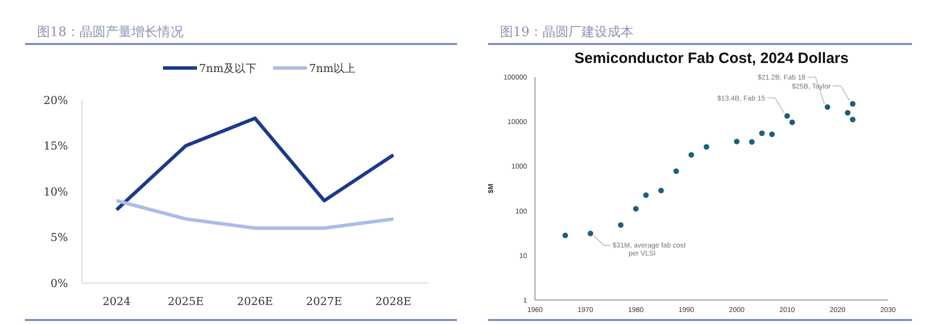  I want to click on chart-title: 图18：晶圆产量增长情况, so click(110, 32).